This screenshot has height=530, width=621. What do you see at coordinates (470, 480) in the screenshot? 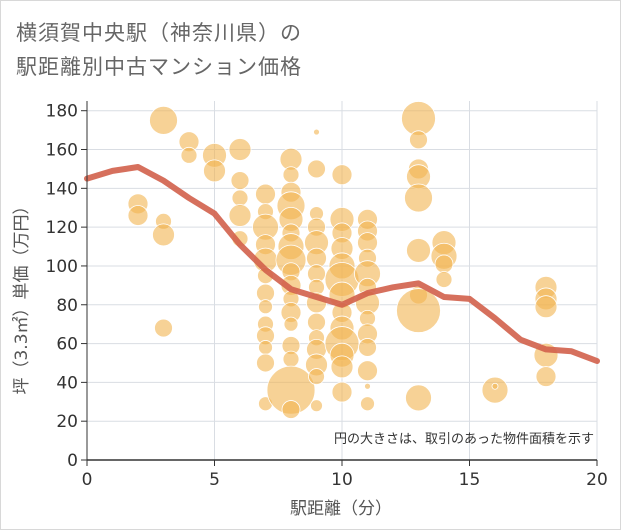
I see `x-tick-label: 15` at bounding box center [470, 480].